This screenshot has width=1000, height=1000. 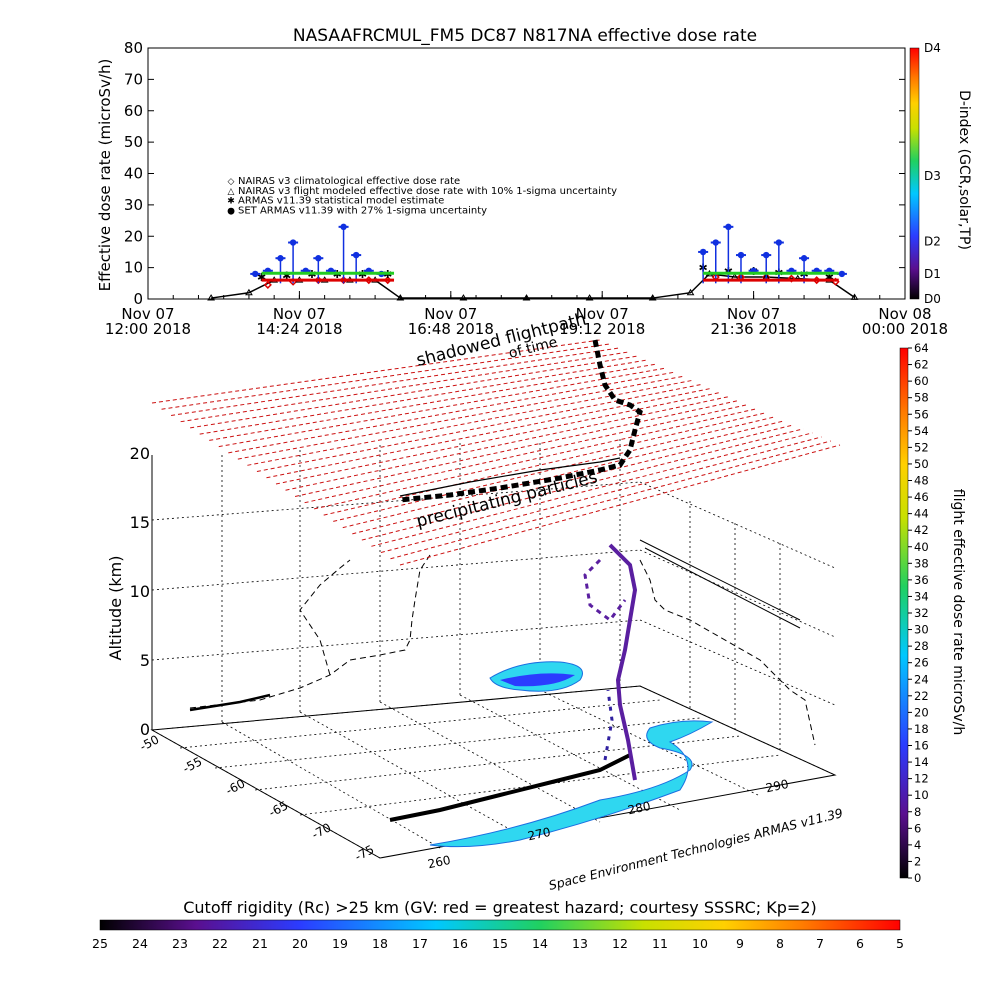 What do you see at coordinates (921, 481) in the screenshot?
I see `right-colorbar-tick-label: 48` at bounding box center [921, 481].